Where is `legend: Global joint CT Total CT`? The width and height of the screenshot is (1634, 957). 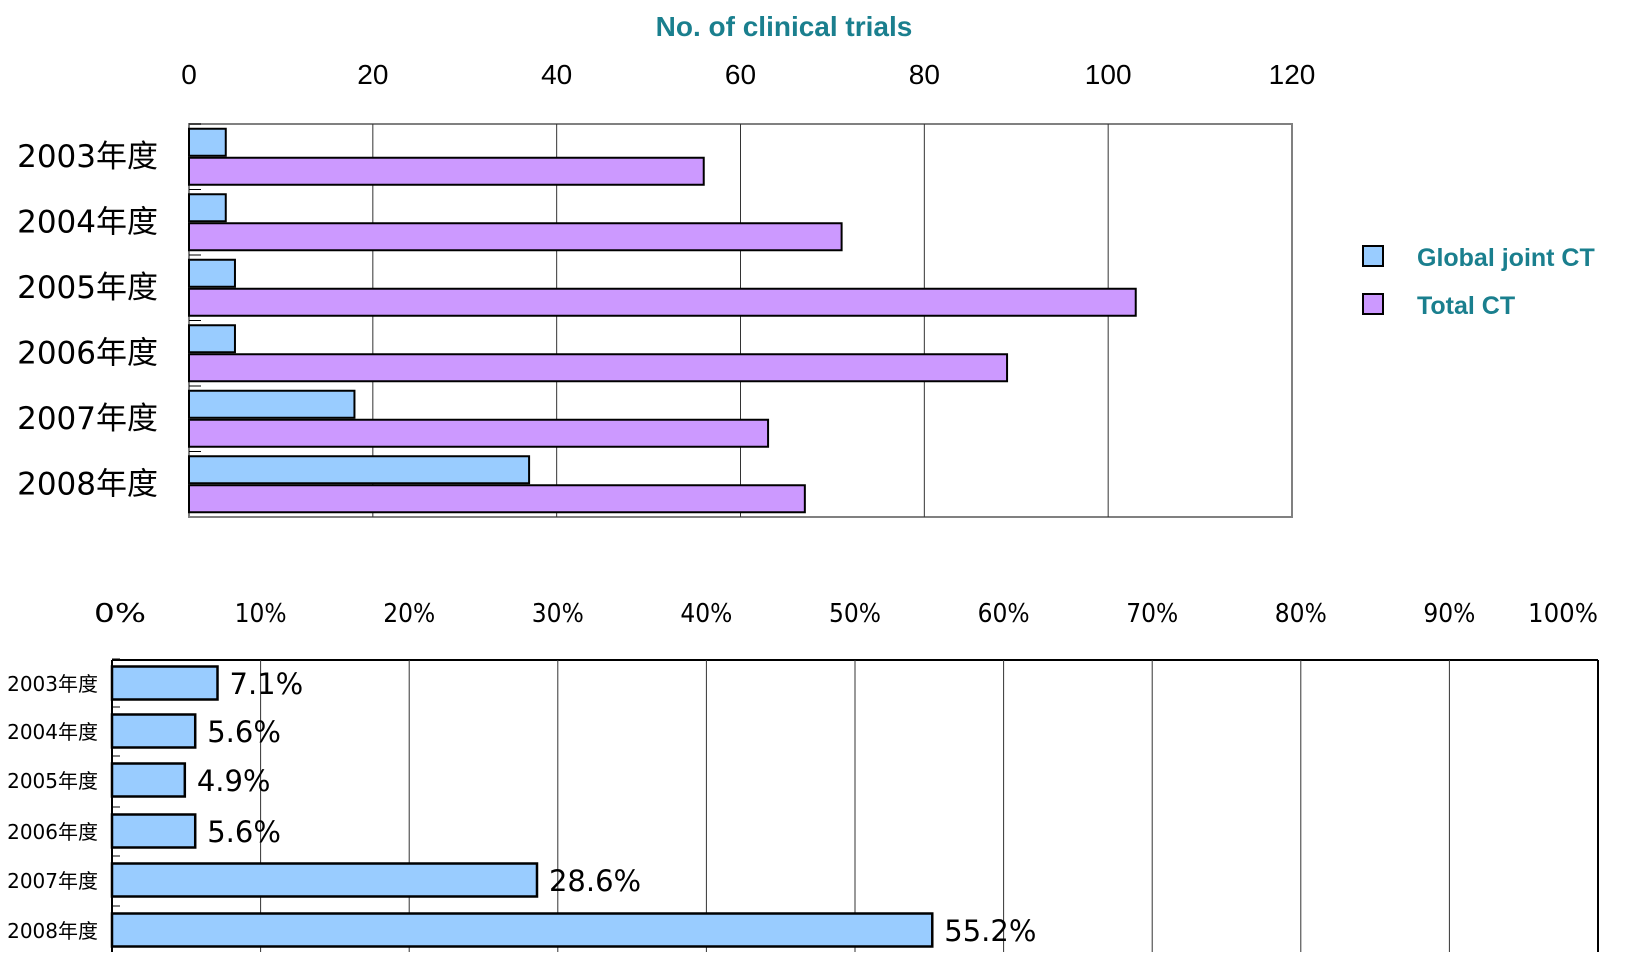
legend: Global joint CT Total CT is located at coordinates (1478, 282).